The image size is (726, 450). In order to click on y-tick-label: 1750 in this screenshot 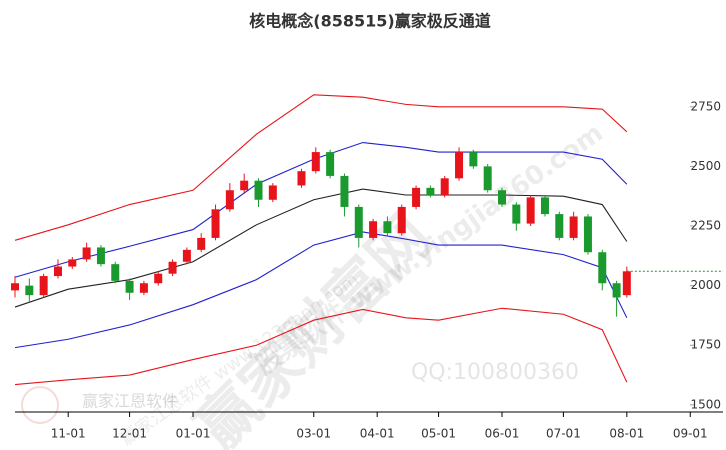, I will do `click(705, 345)`.